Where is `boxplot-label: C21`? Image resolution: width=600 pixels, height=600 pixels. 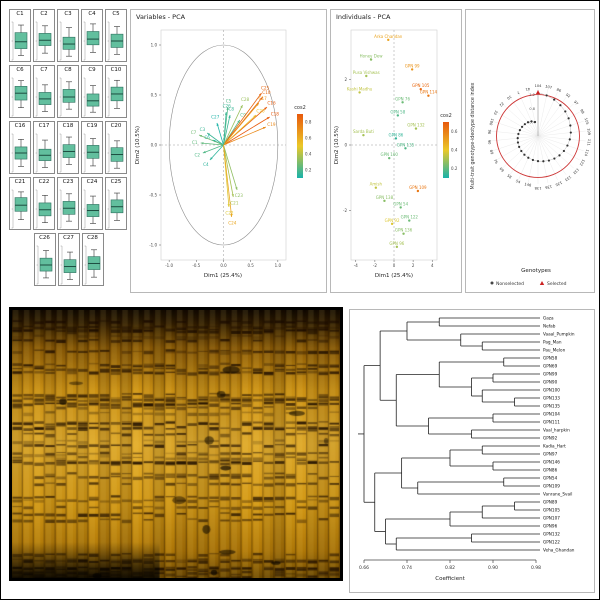
boxplot-label: C21 is located at coordinates (20, 182).